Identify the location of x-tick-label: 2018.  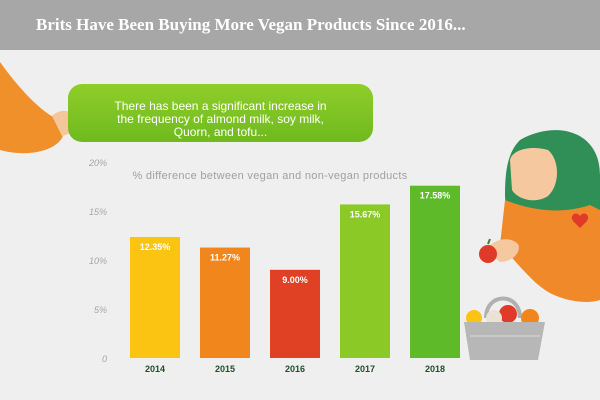
(435, 369).